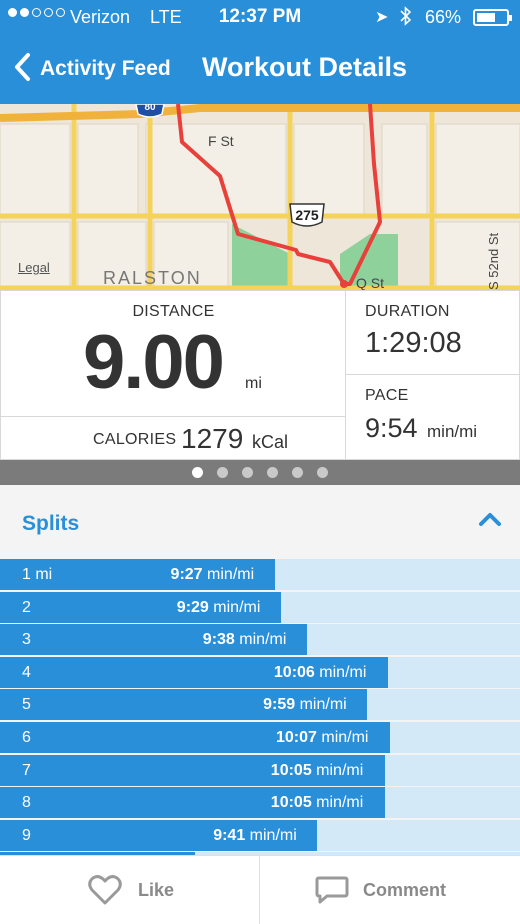 The image size is (520, 924). Describe the element at coordinates (305, 67) in the screenshot. I see `page-title: Workout Details` at that location.